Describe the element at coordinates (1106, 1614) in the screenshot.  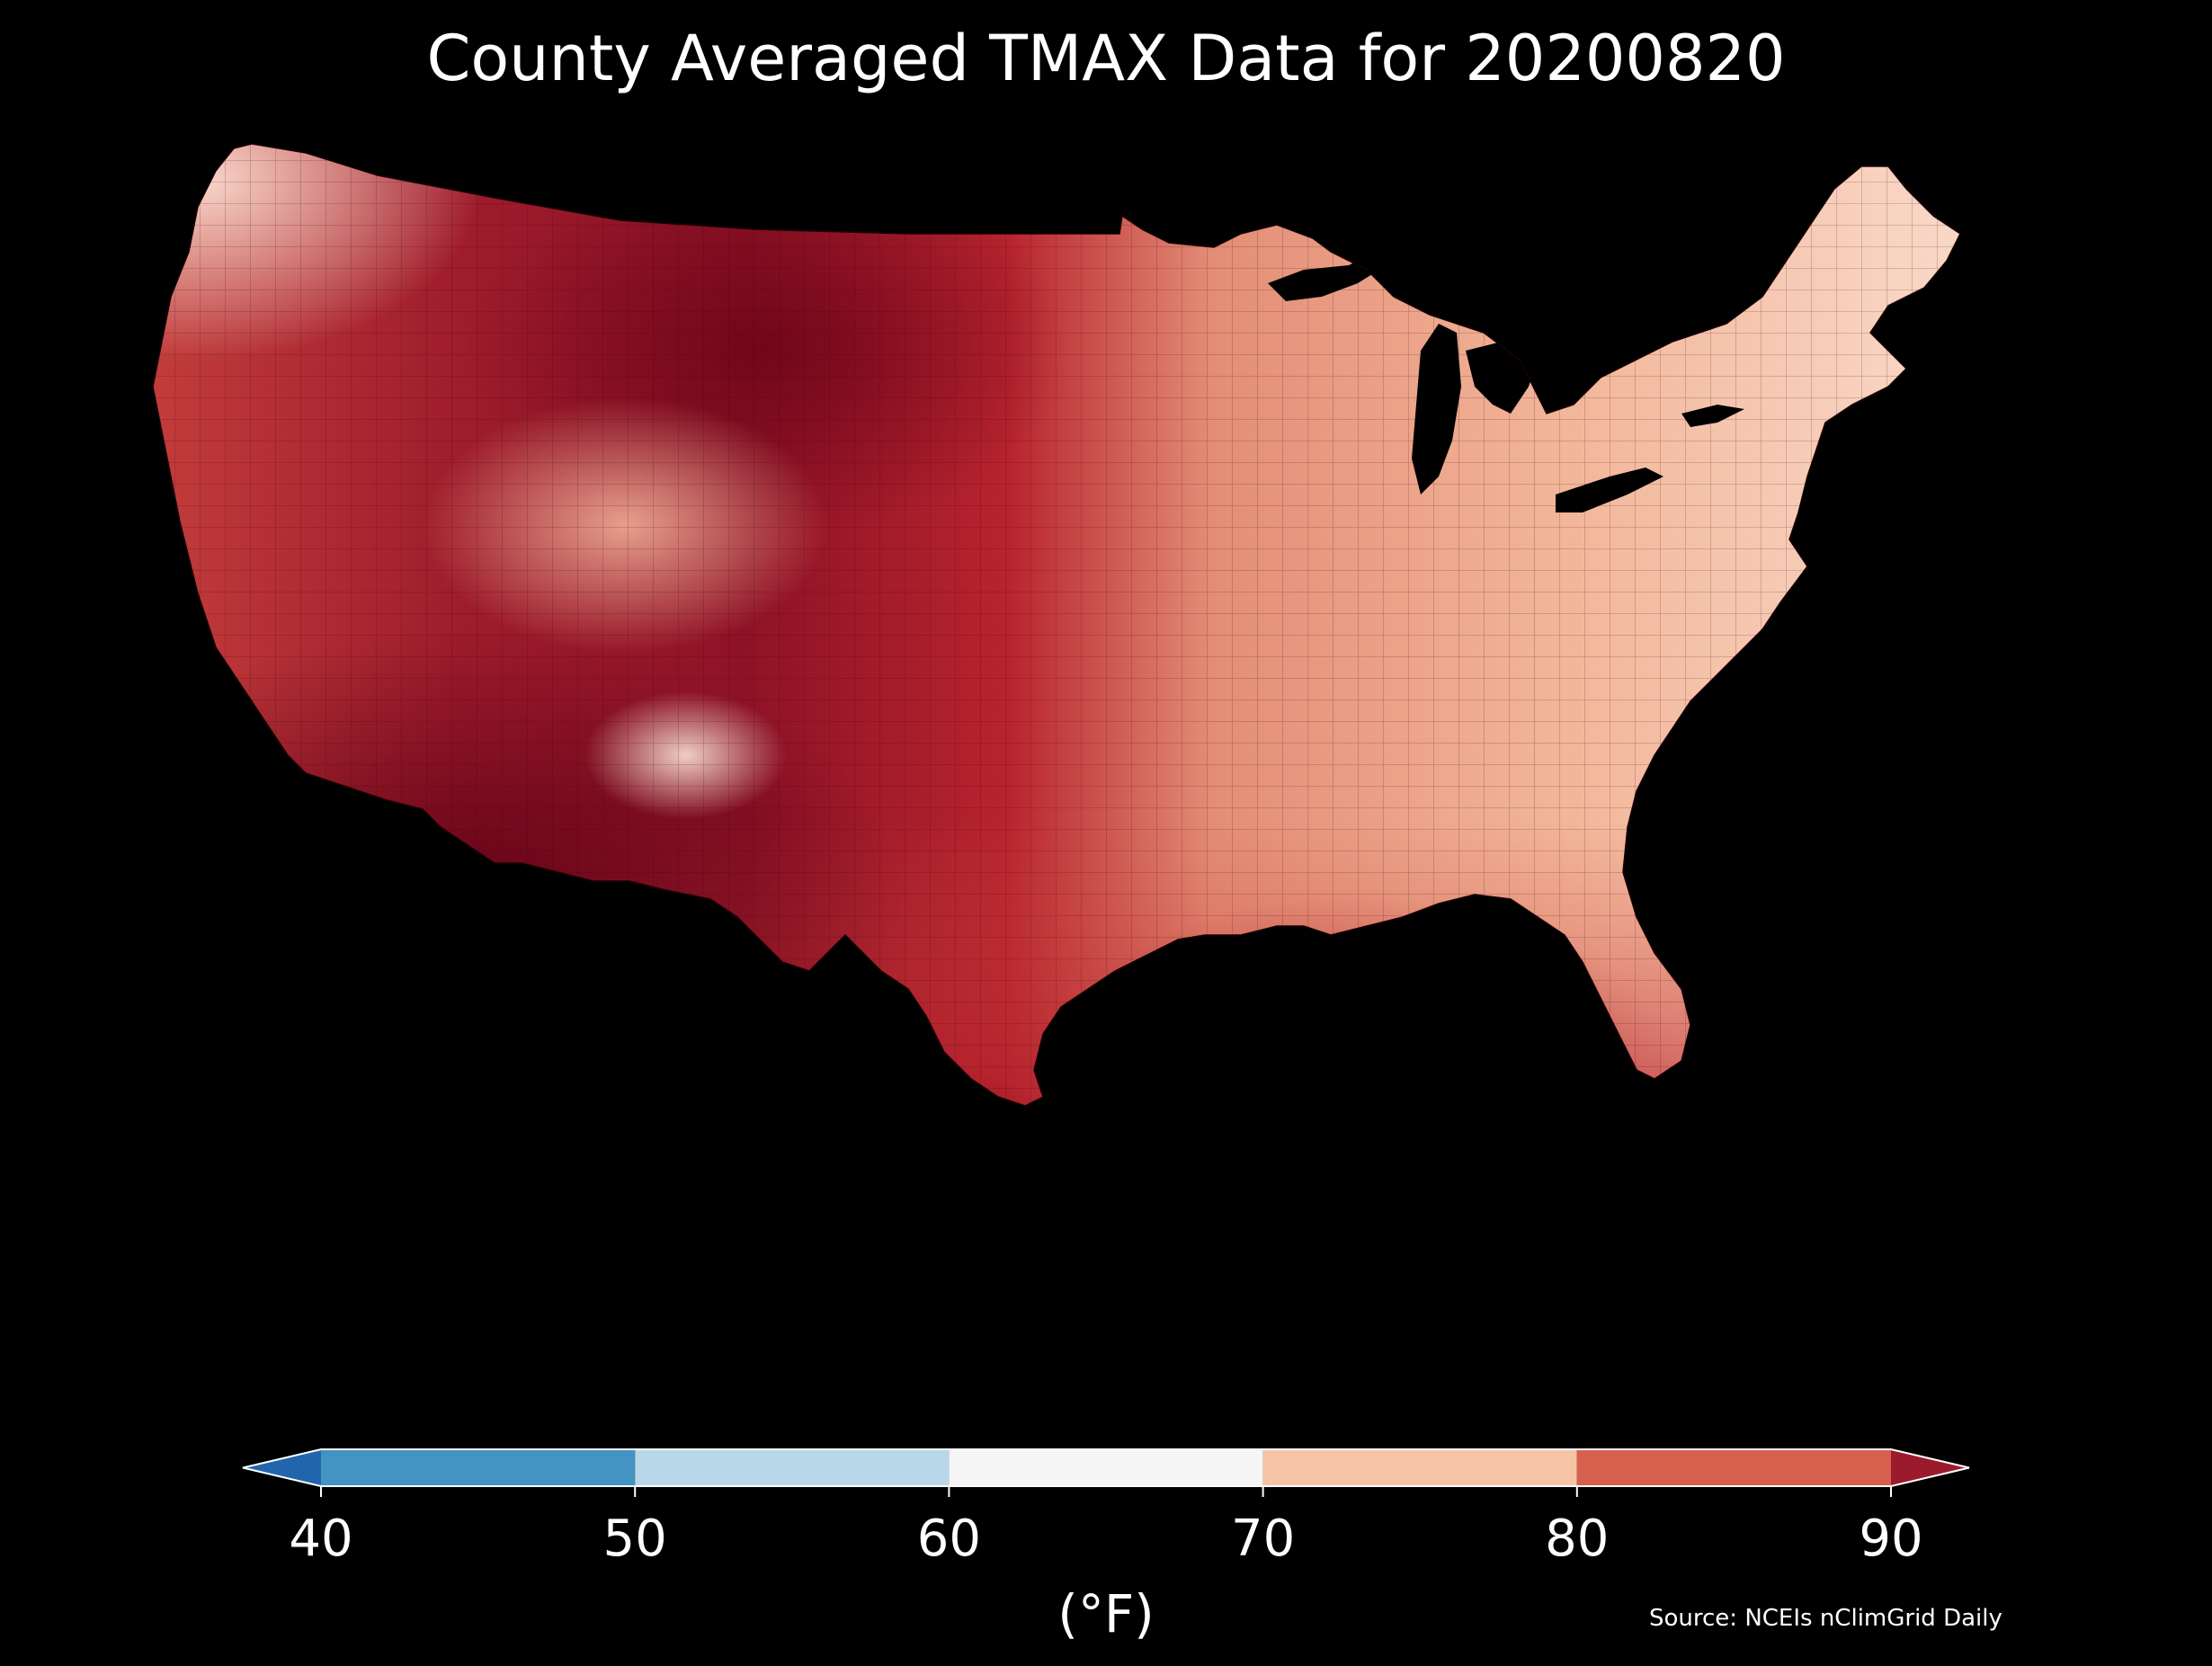
I see `colorbar-unit-label: (°F)` at that location.